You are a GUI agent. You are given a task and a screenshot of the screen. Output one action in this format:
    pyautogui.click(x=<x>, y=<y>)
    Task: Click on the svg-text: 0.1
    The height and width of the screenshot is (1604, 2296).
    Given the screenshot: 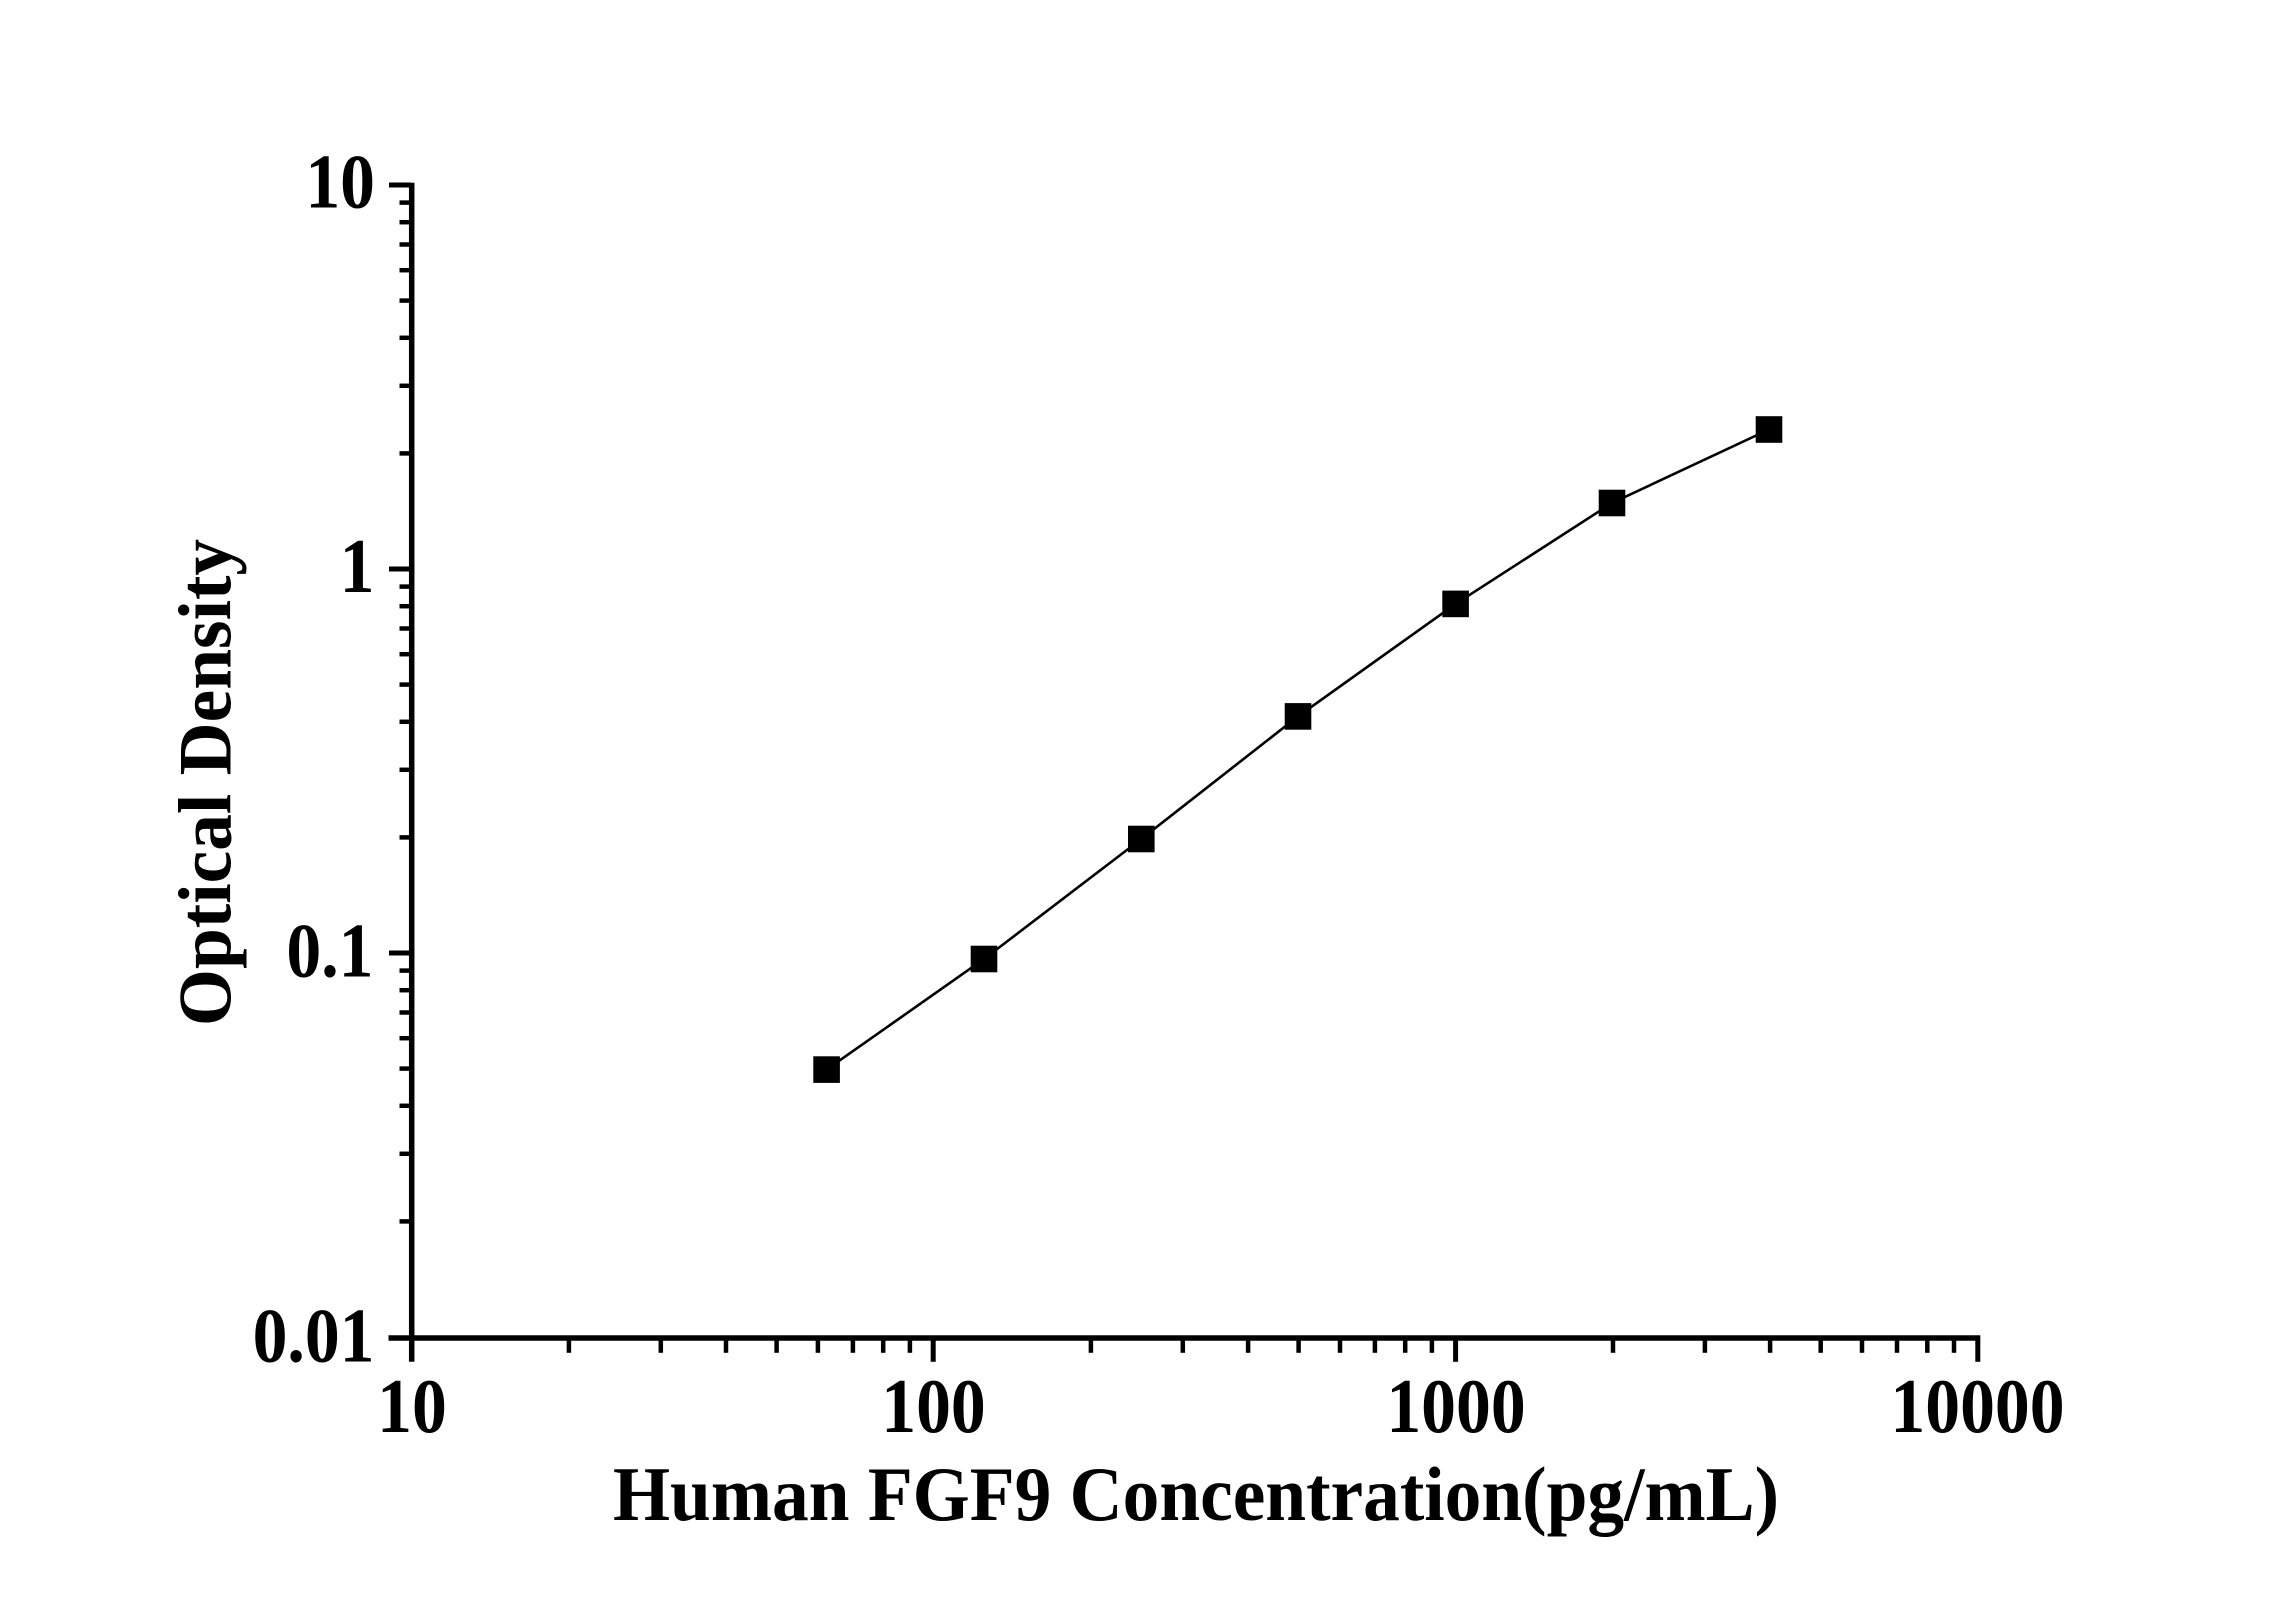 What is the action you would take?
    pyautogui.click(x=329, y=950)
    